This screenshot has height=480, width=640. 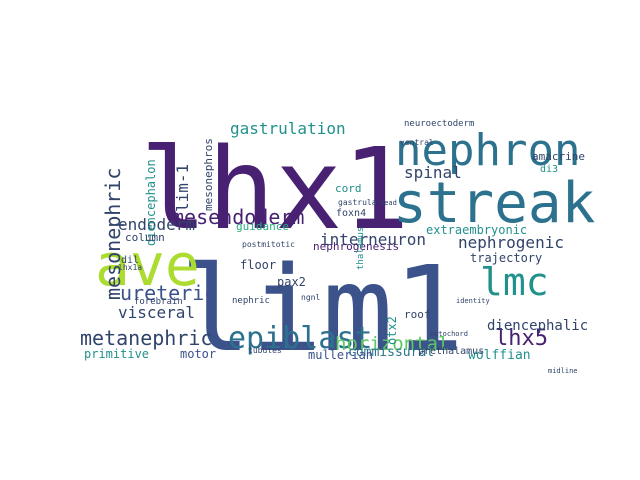 I want to click on word: gastrulation, so click(x=288, y=128).